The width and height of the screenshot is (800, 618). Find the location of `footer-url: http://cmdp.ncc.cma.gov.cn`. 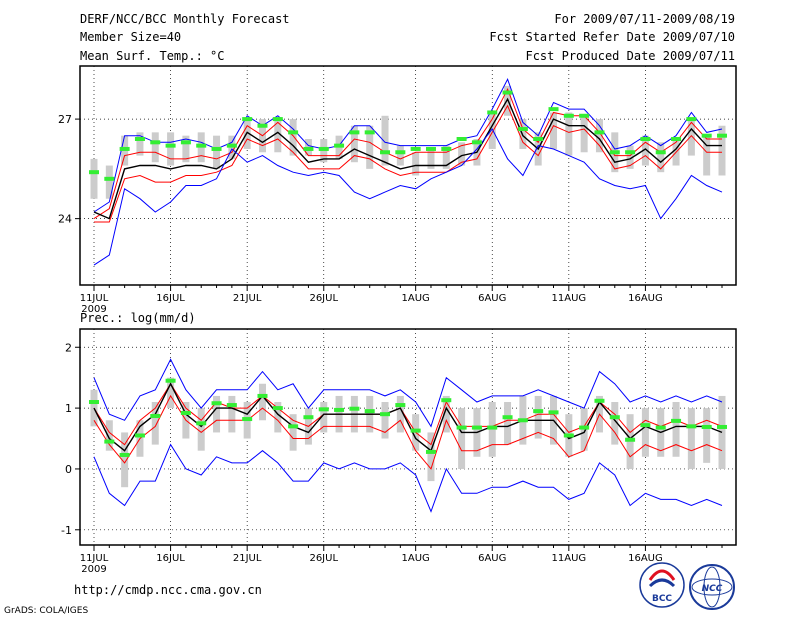

footer-url: http://cmdp.ncc.cma.gov.cn is located at coordinates (168, 590).